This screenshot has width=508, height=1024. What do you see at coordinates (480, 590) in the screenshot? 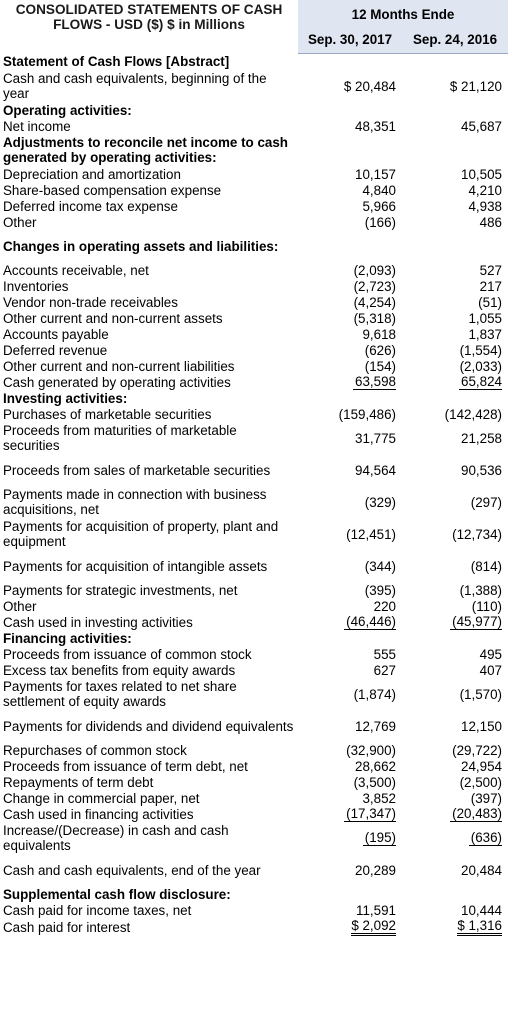
I see `value-text: (1,388)` at bounding box center [480, 590].